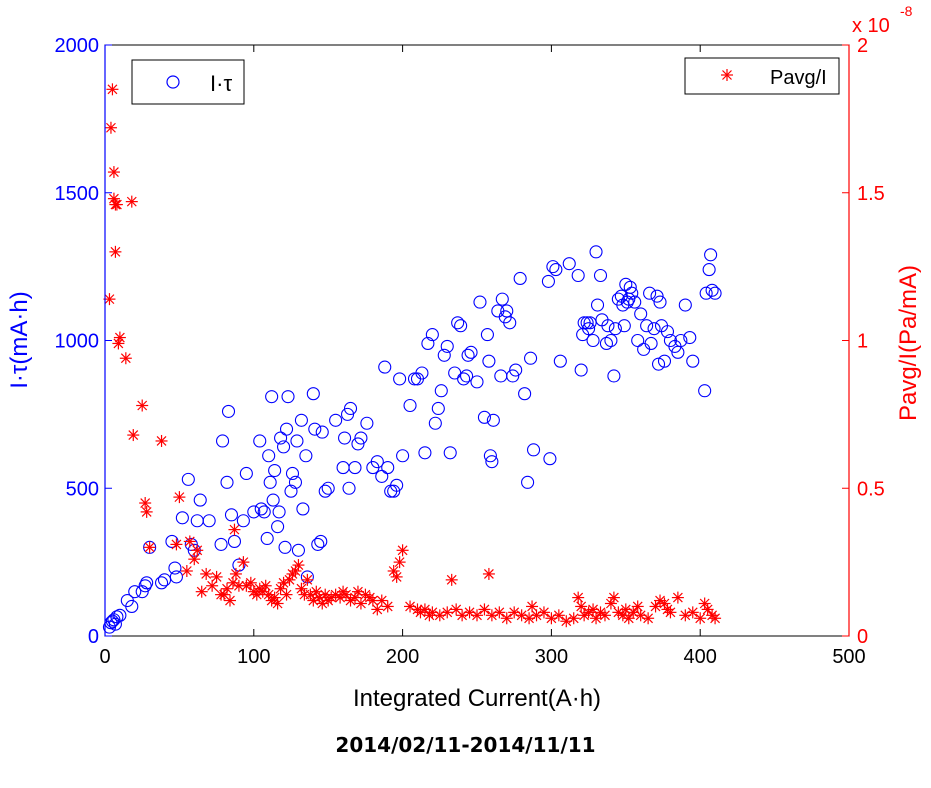 This screenshot has width=931, height=788. Describe the element at coordinates (465, 745) in the screenshot. I see `date-range-caption: 2014/02/11-2014/11/11` at that location.